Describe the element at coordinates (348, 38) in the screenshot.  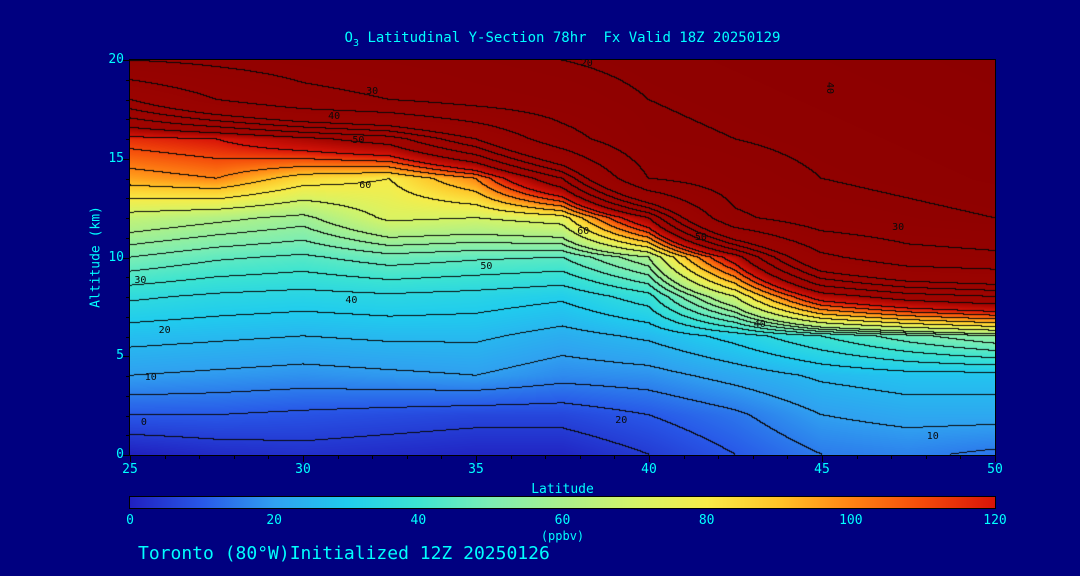
I see `chart-title-prefix: O` at that location.